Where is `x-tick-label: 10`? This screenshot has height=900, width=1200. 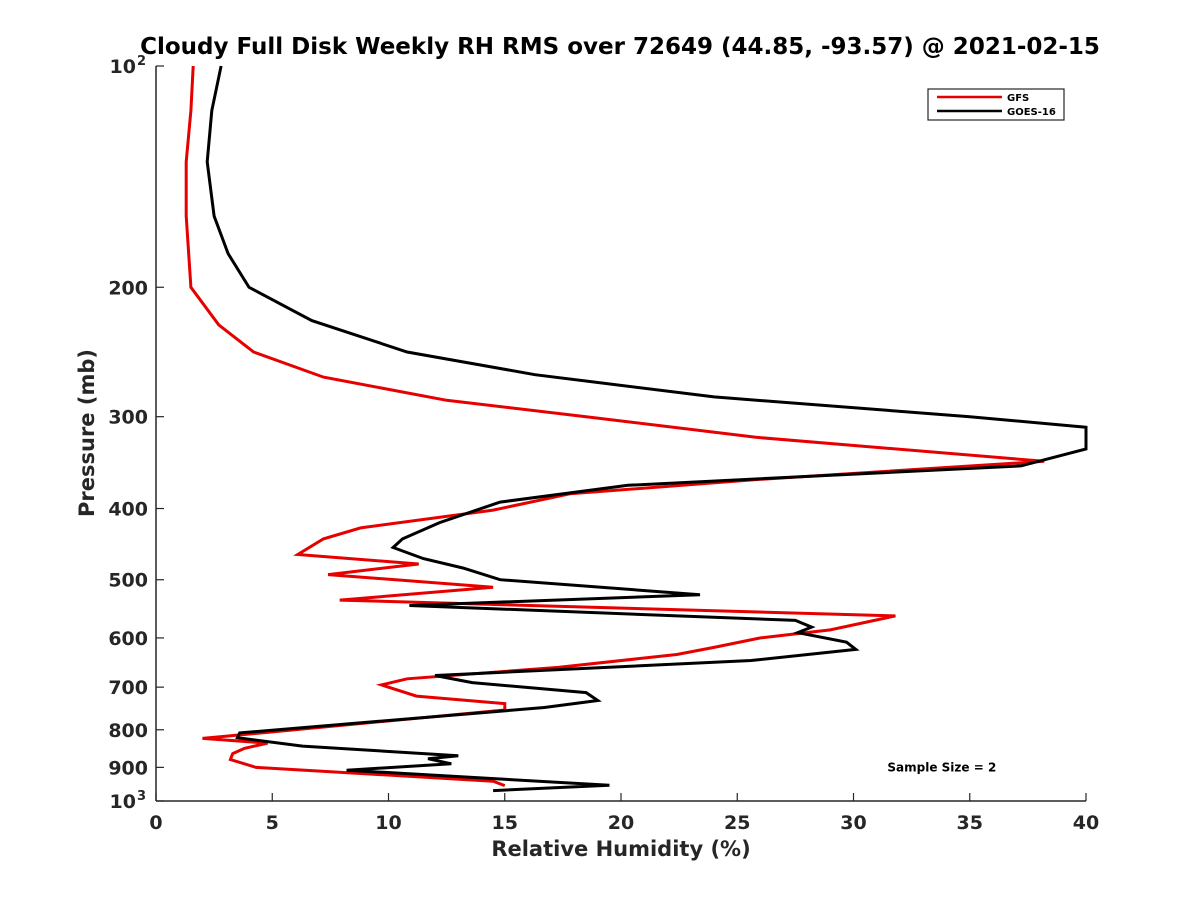
x-tick-label: 10 is located at coordinates (388, 823).